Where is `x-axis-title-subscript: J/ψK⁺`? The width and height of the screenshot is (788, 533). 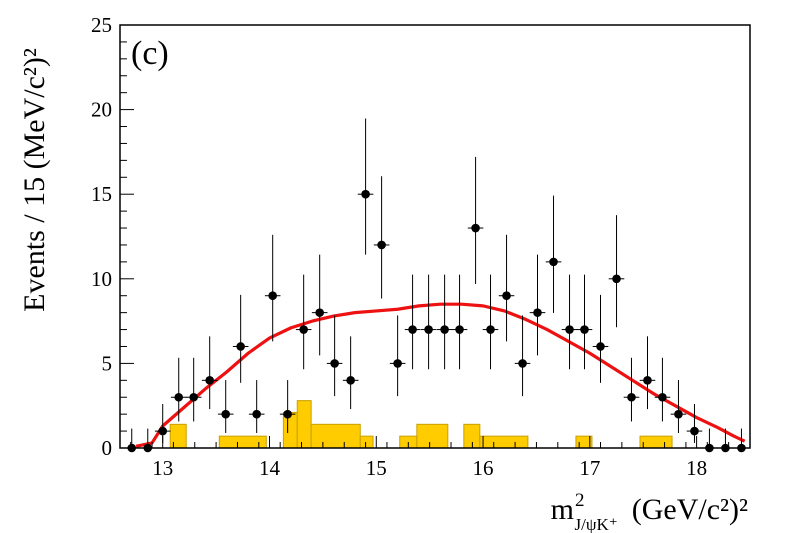 x-axis-title-subscript: J/ψK⁺ is located at coordinates (596, 524).